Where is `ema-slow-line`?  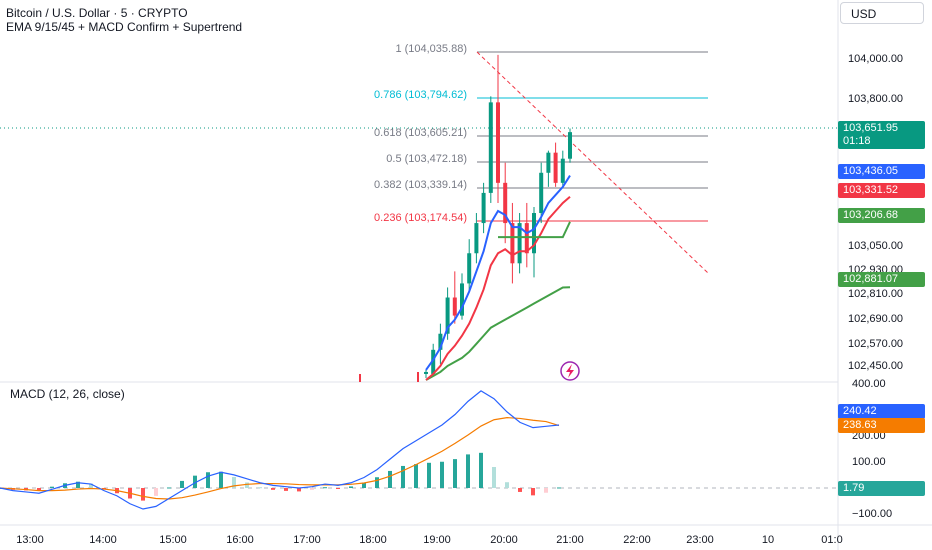 ema-slow-line is located at coordinates (498, 333).